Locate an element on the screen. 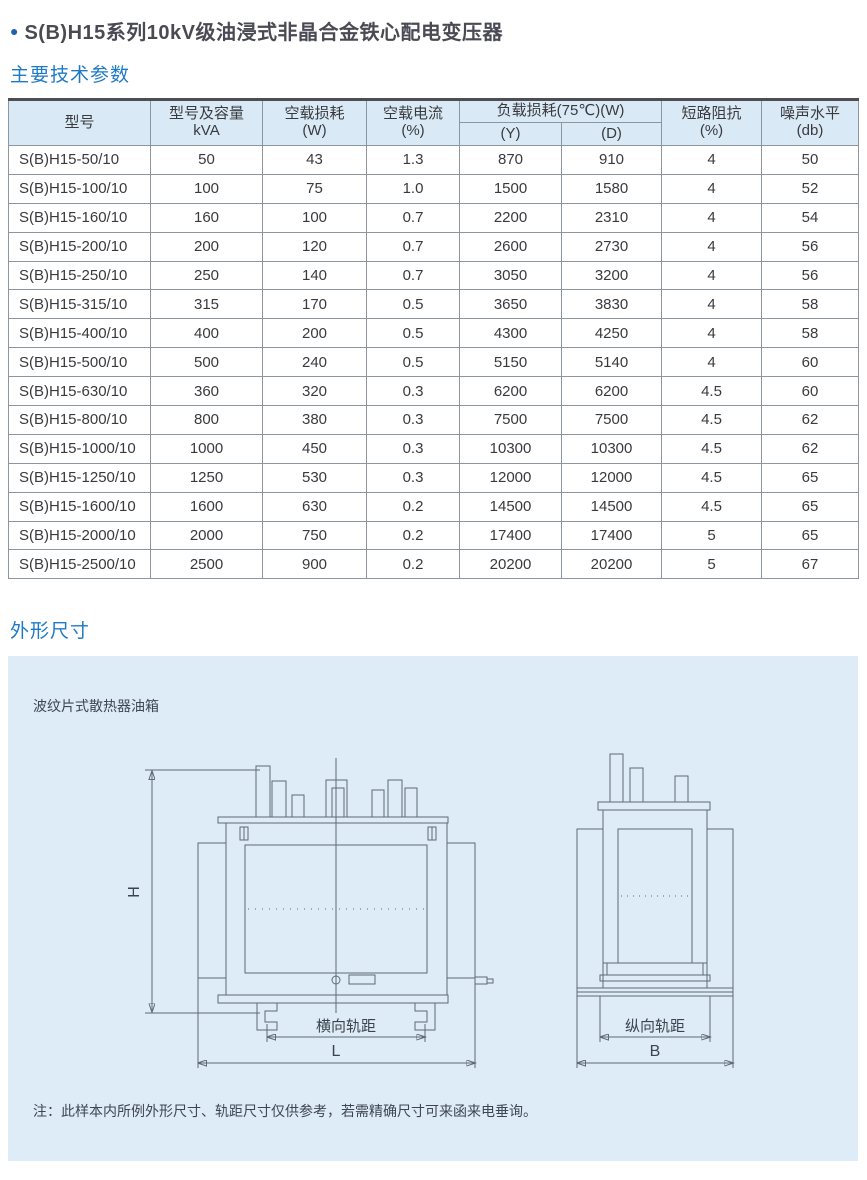 This screenshot has width=867, height=1180. col-header-model: 型号 is located at coordinates (79, 122).